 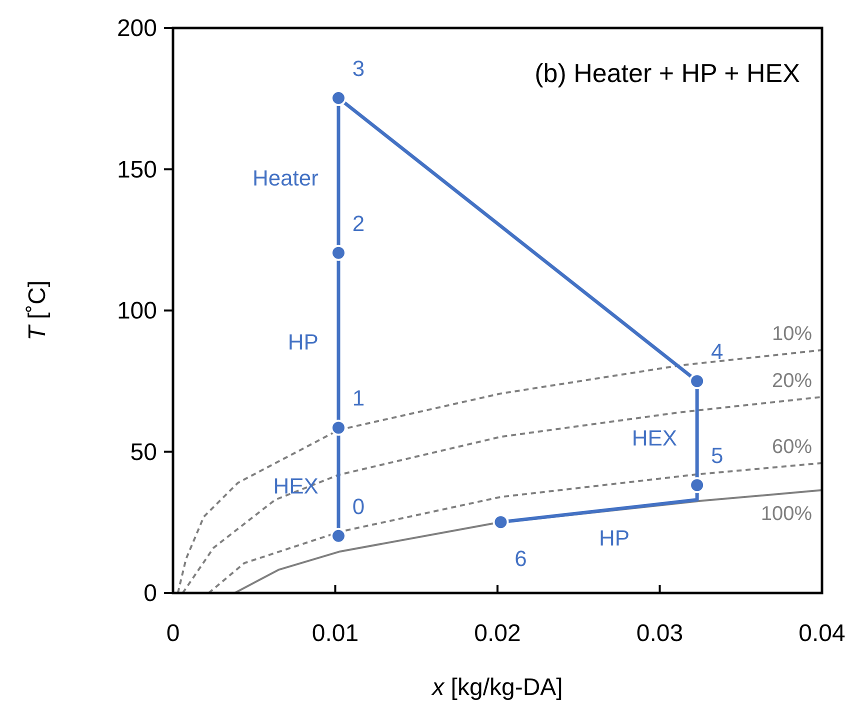 I want to click on annotation: 1, so click(x=358, y=398).